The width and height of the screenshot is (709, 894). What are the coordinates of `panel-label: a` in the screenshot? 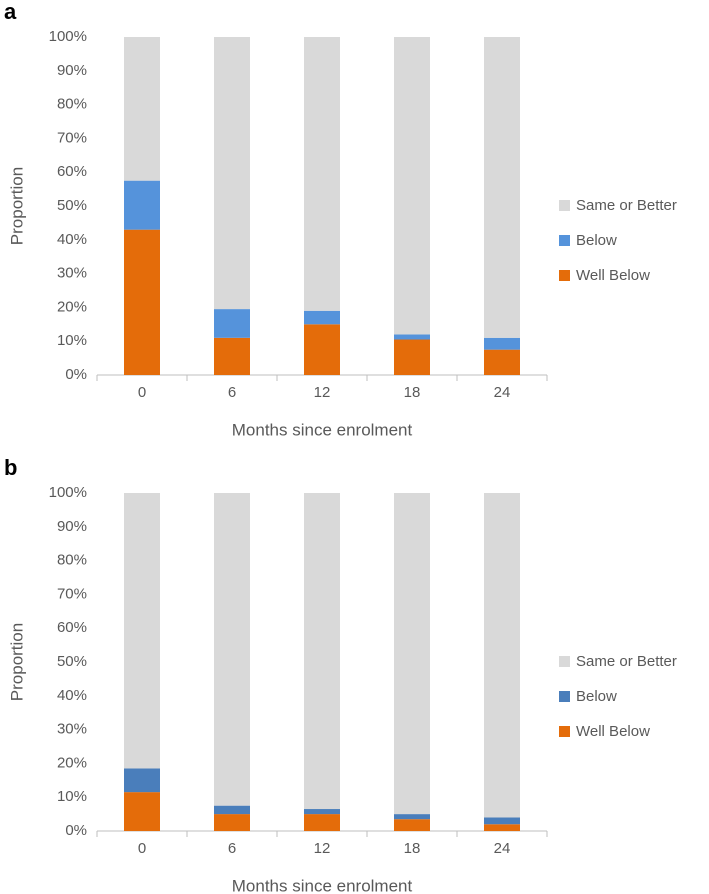 It's located at (10, 12).